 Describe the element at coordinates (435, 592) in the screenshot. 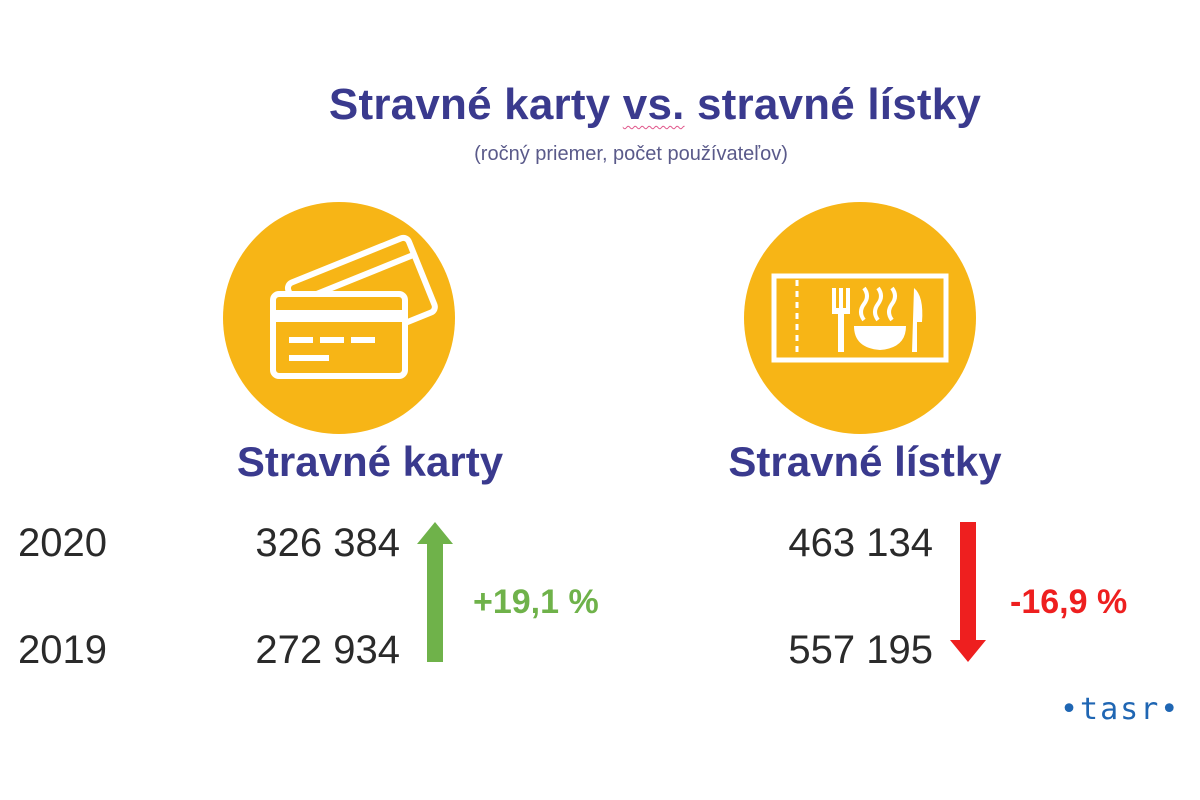

I see `arrow-up-icon` at that location.